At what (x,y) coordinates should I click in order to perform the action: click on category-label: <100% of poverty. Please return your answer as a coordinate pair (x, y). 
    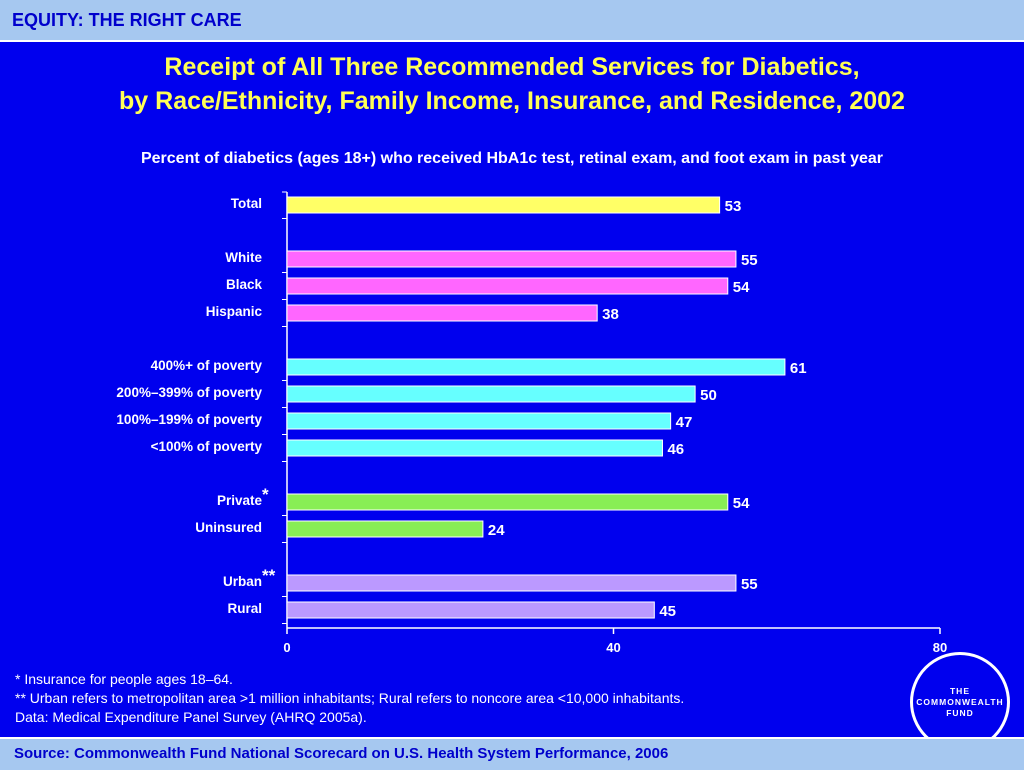
    Looking at the image, I should click on (207, 446).